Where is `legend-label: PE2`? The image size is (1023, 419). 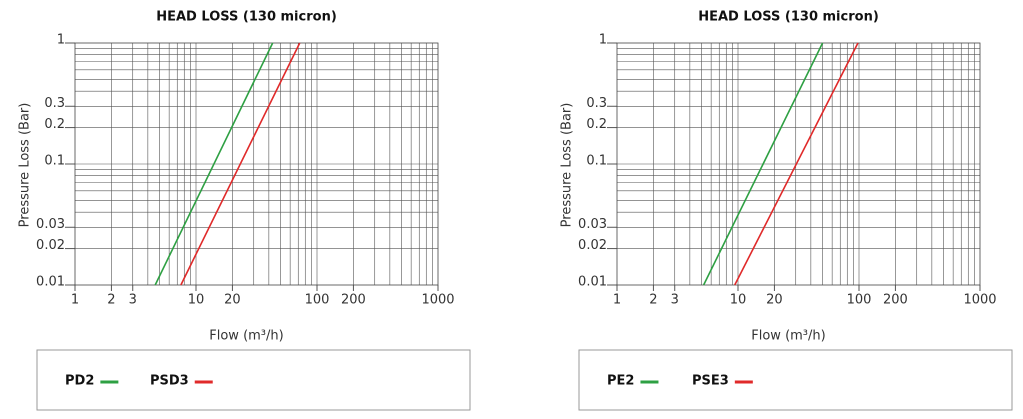 legend-label: PE2 is located at coordinates (620, 381).